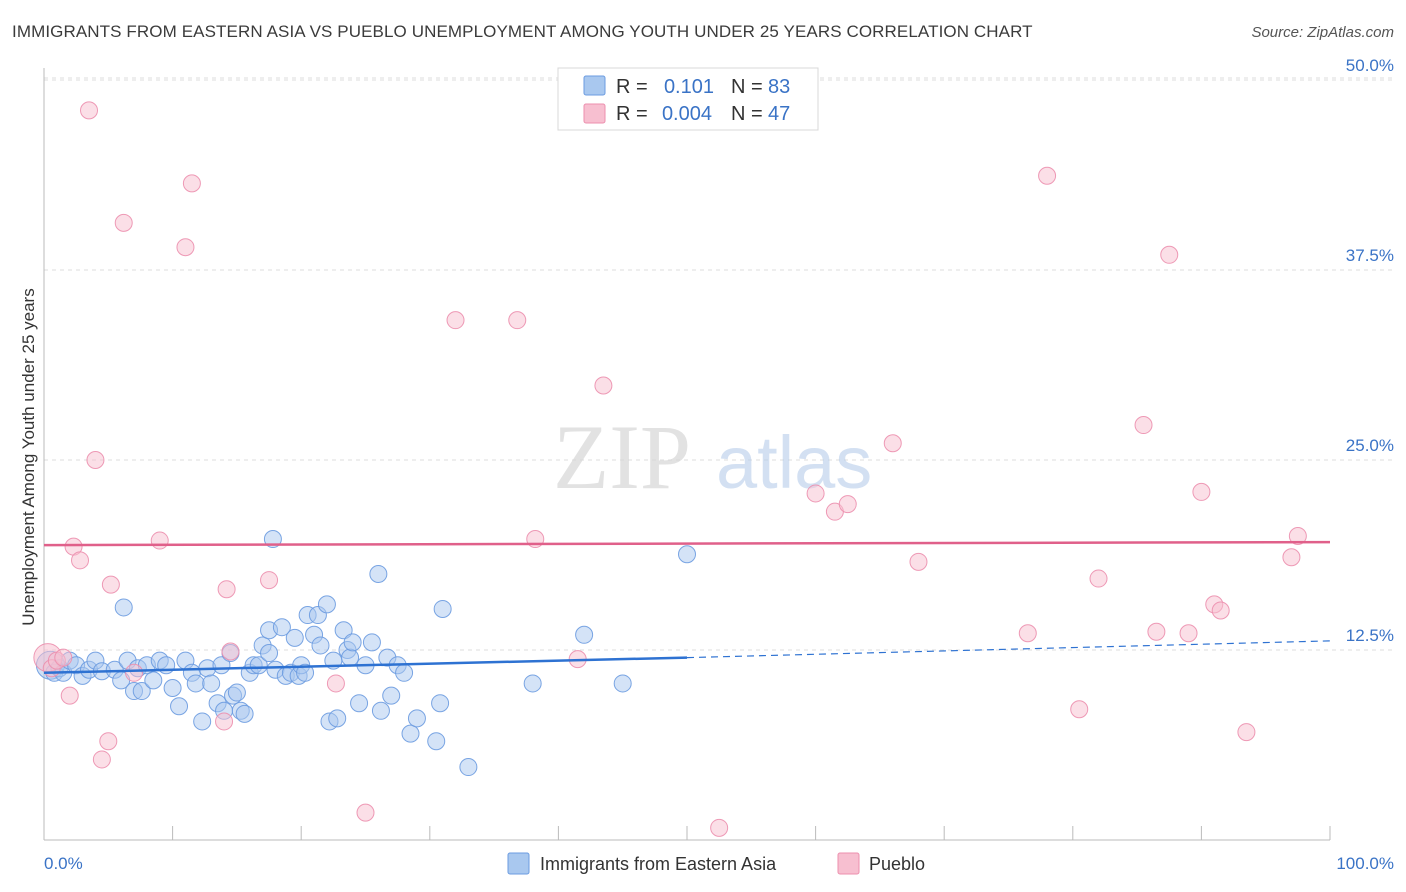 The width and height of the screenshot is (1406, 892). What do you see at coordinates (63, 863) in the screenshot?
I see `x-tick-label-min: 0.0%` at bounding box center [63, 863].